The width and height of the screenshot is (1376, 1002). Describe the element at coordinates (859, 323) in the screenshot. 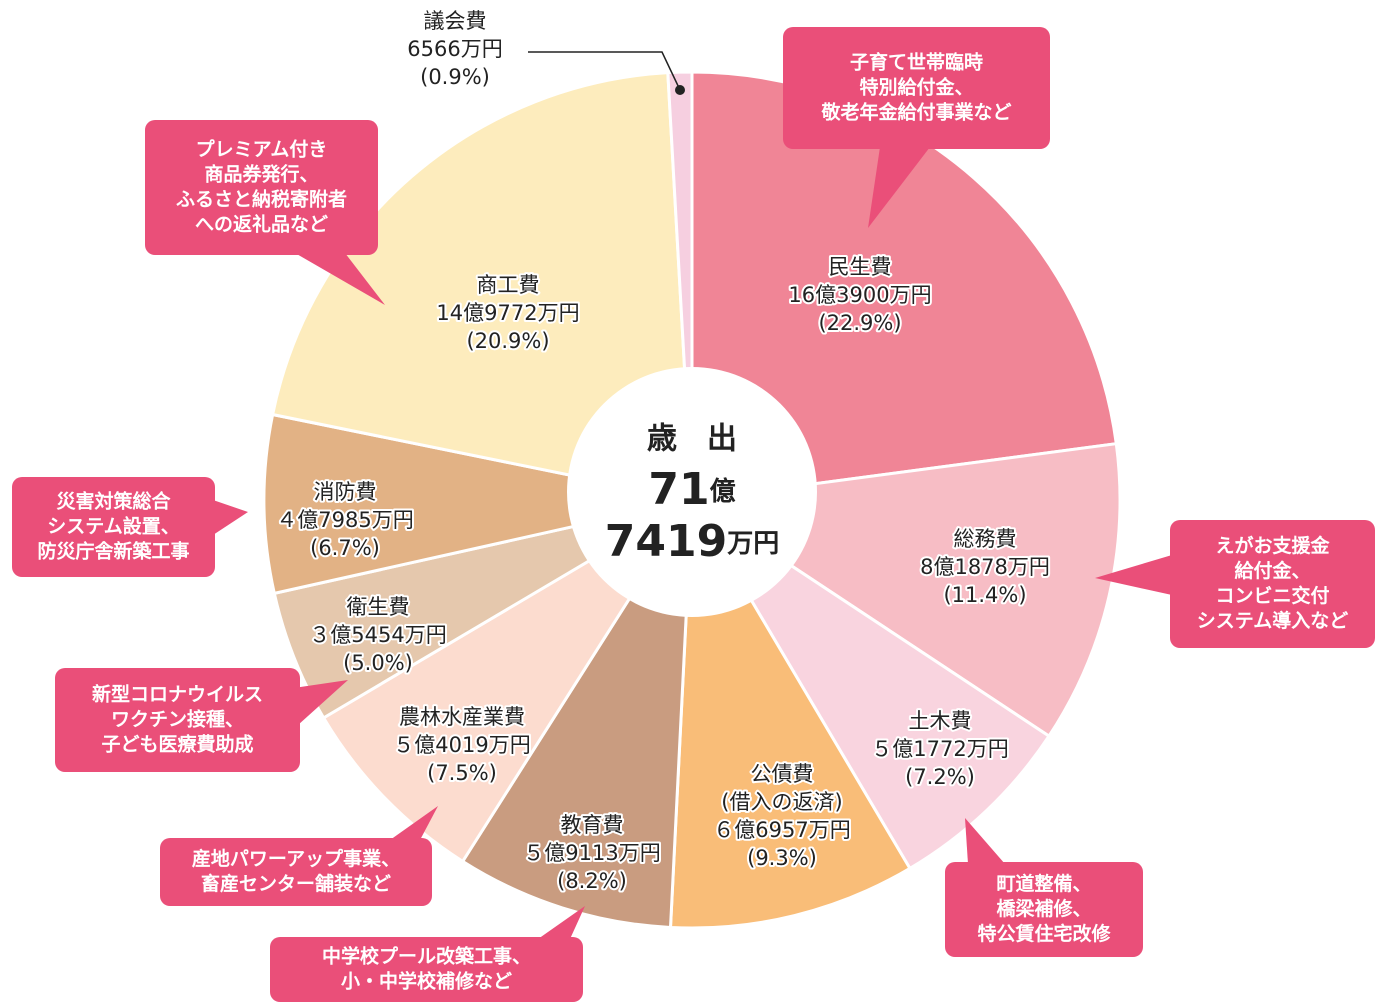

I see `slice-percent: (22.9%)` at that location.